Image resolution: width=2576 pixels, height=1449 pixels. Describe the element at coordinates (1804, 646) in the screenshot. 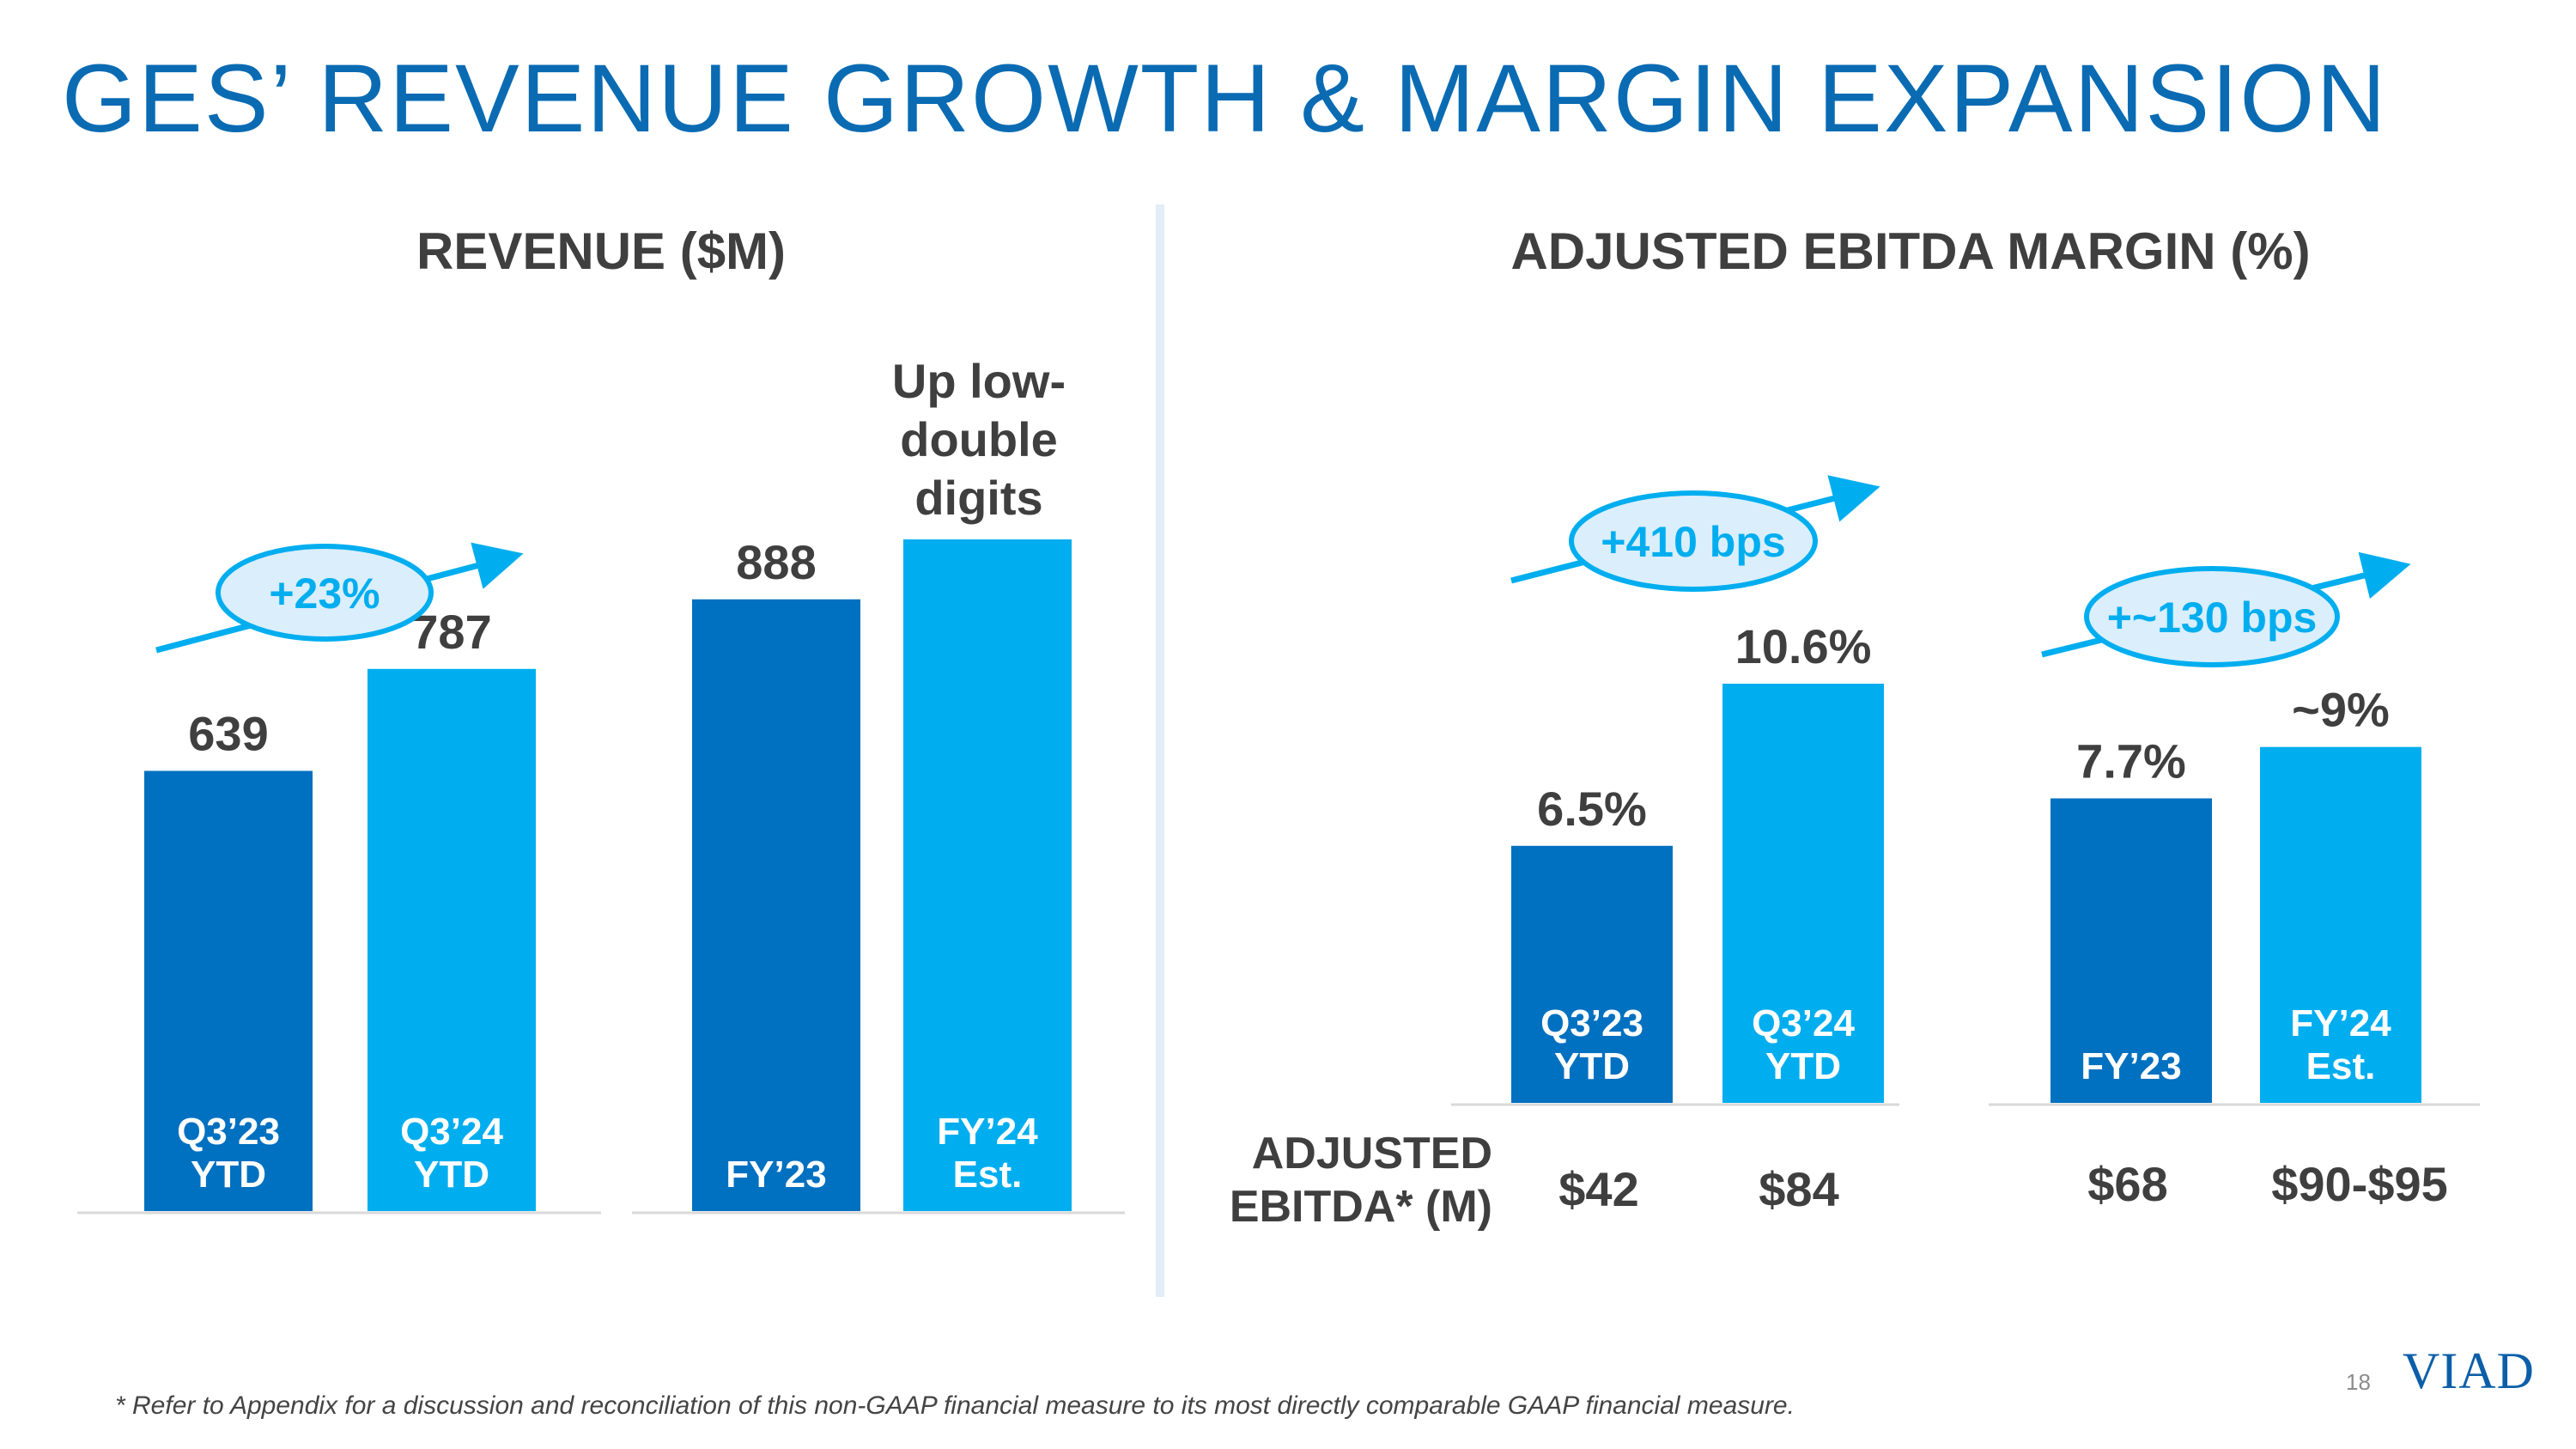

I see `bar-value-label: 10.6%` at that location.